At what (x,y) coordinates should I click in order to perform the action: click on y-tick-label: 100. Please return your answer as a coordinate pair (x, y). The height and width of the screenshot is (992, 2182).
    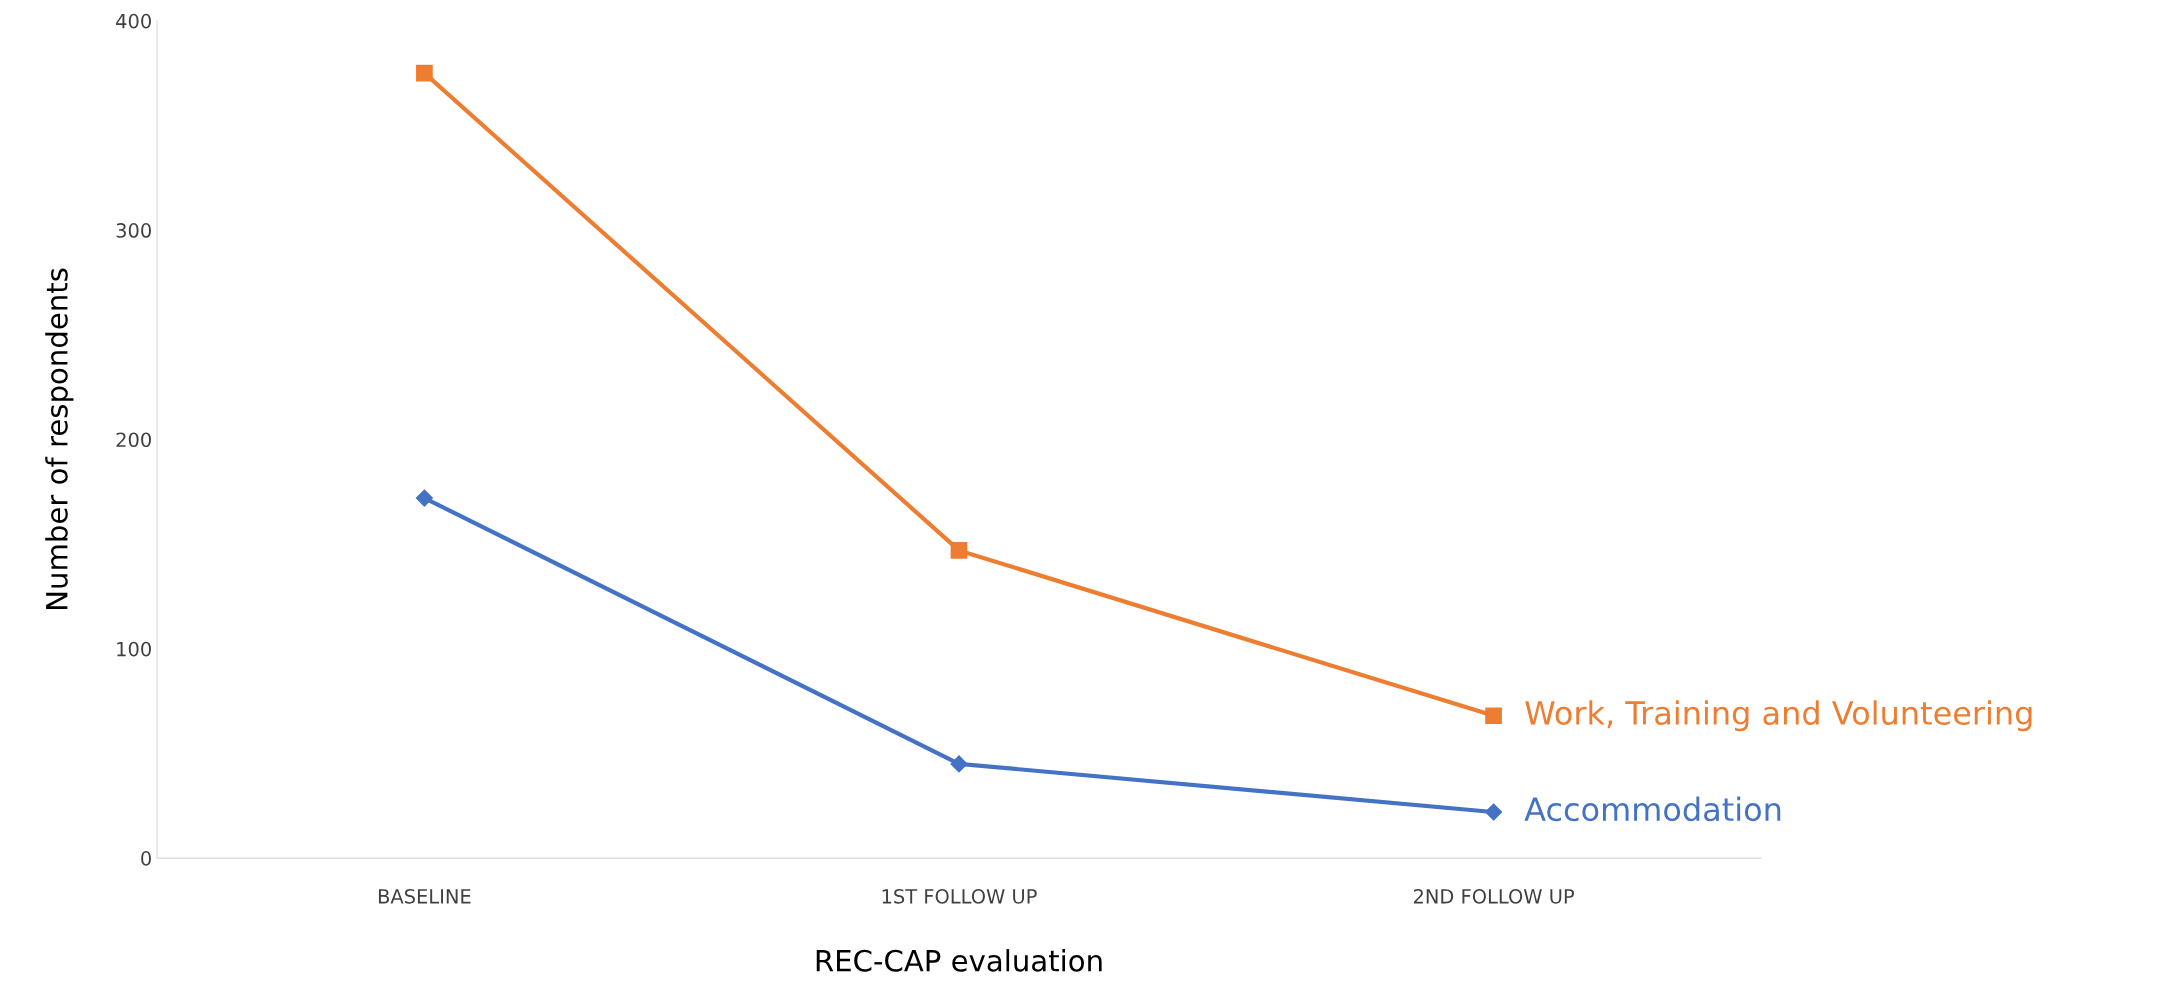
    Looking at the image, I should click on (134, 649).